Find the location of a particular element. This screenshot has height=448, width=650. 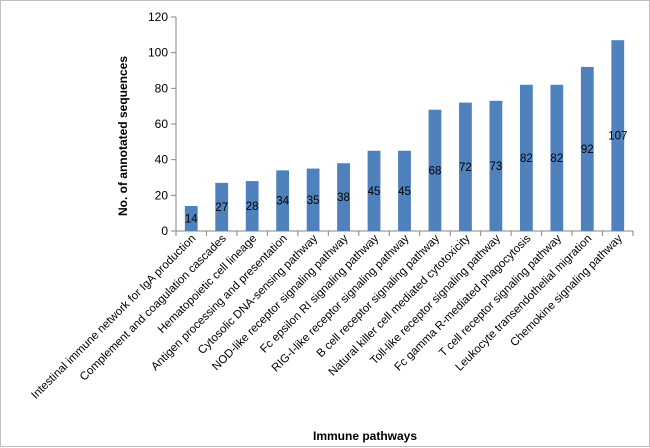

y-ticks: 0 20 40 60 80 100 120 is located at coordinates (162, 124).